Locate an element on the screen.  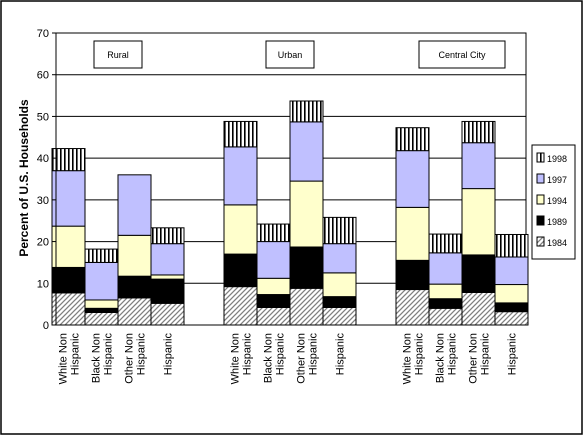
y-axis-label: Percent of U.S. Households is located at coordinates (24, 178).